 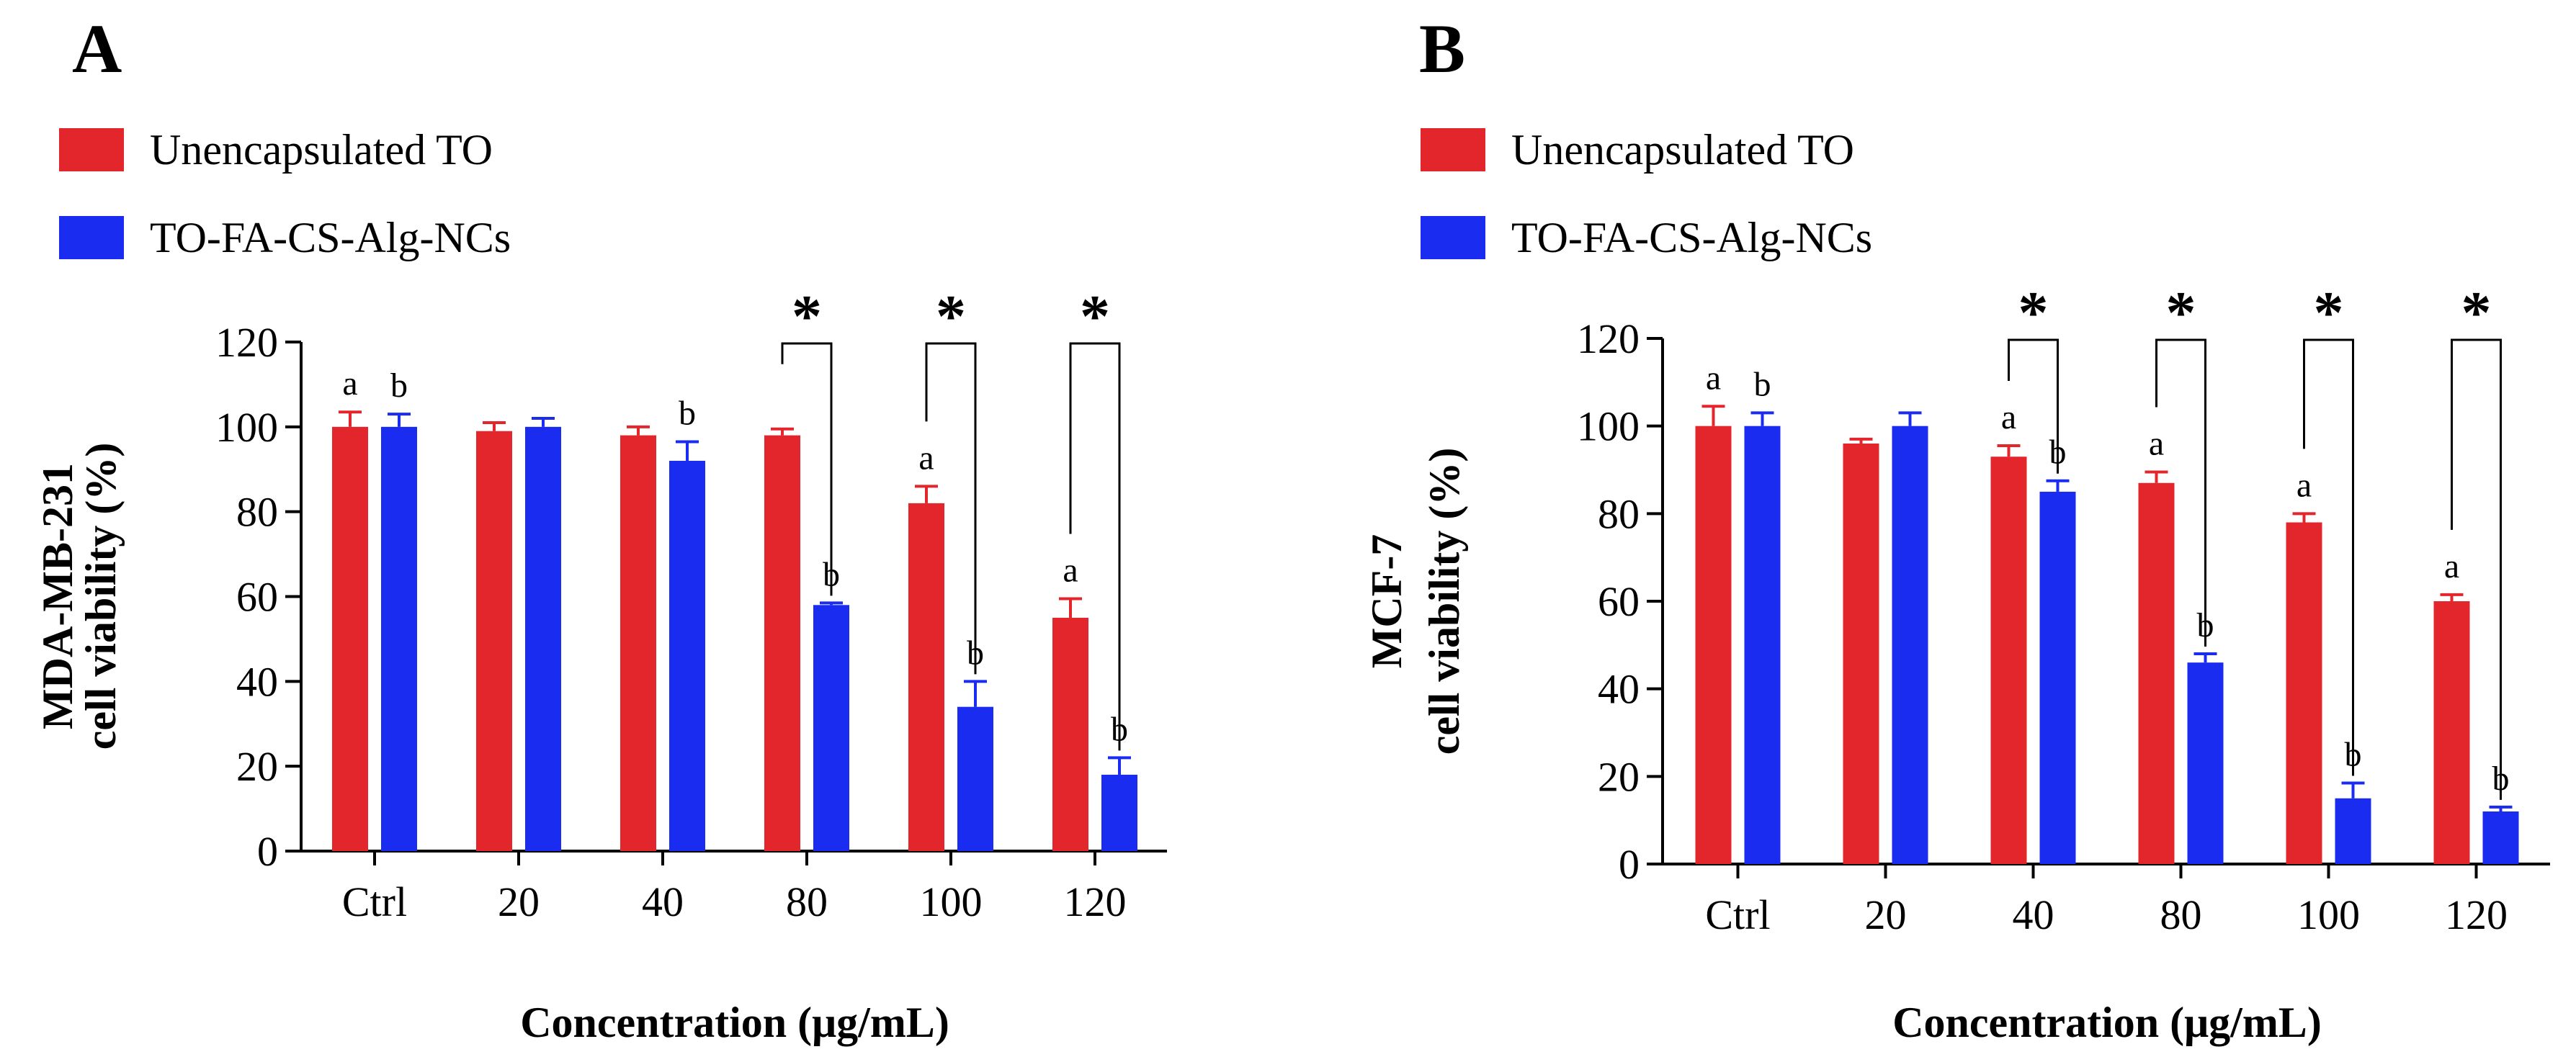 What do you see at coordinates (57, 596) in the screenshot?
I see `y-axis-label: MDA-MB-231` at bounding box center [57, 596].